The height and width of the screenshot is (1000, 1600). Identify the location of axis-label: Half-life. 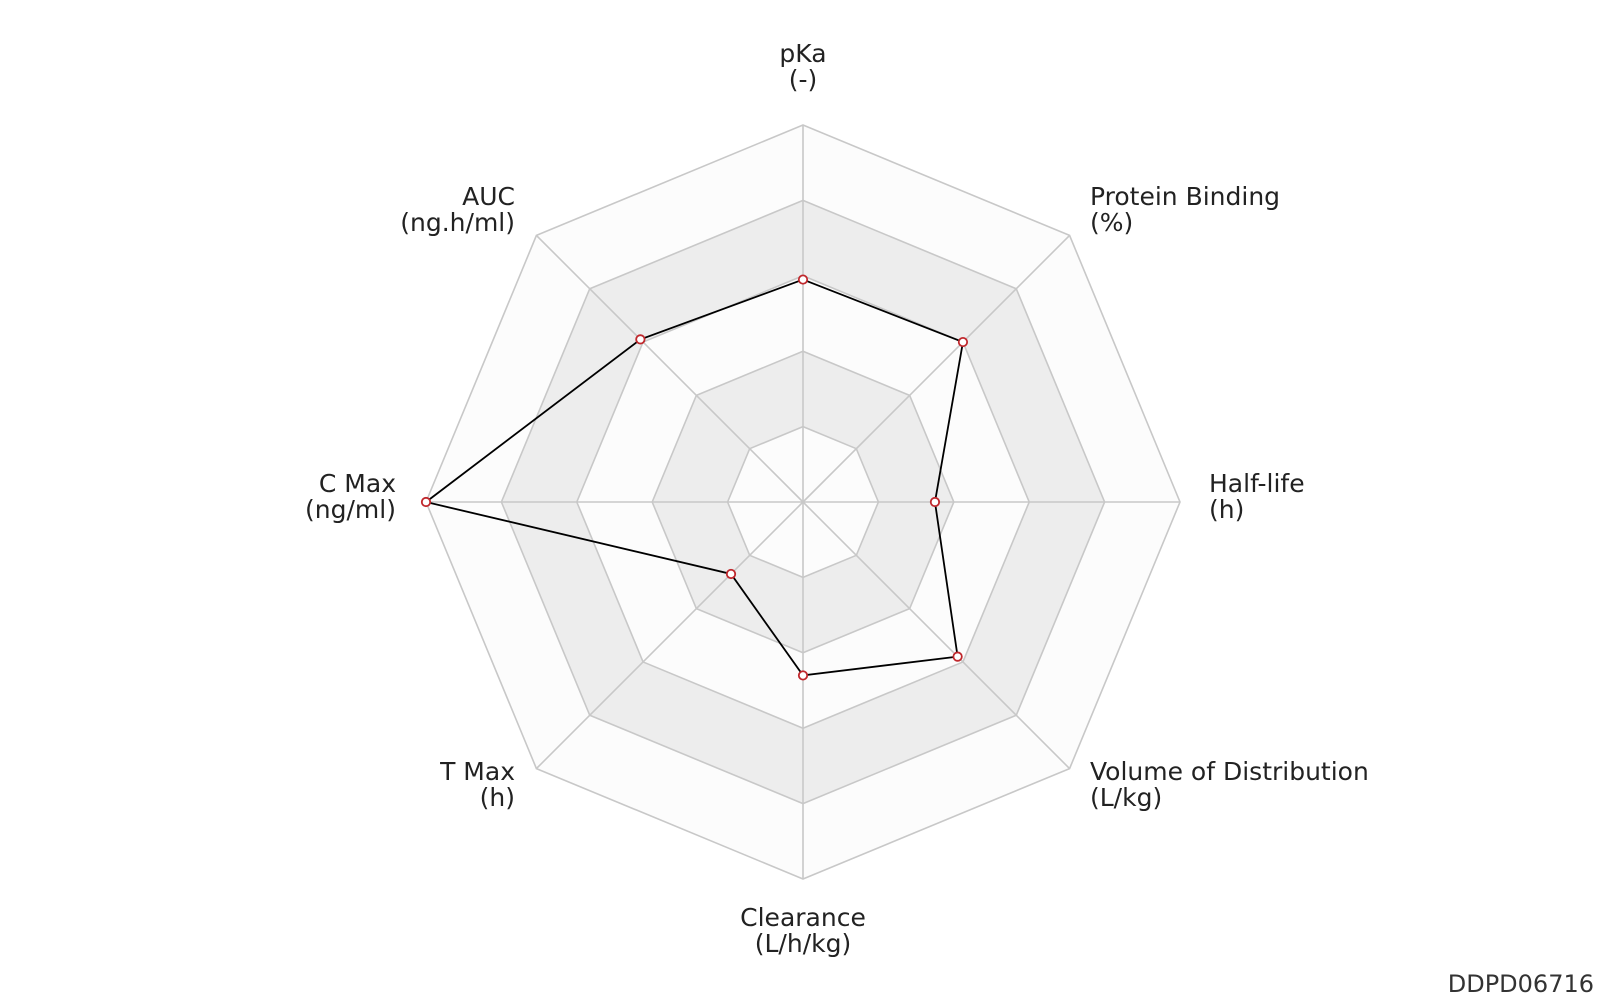
(1257, 483).